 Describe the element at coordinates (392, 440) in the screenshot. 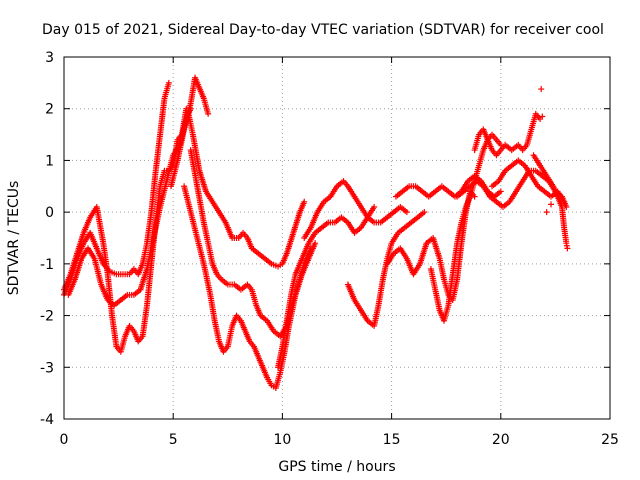

I see `x-tick-label: 15` at that location.